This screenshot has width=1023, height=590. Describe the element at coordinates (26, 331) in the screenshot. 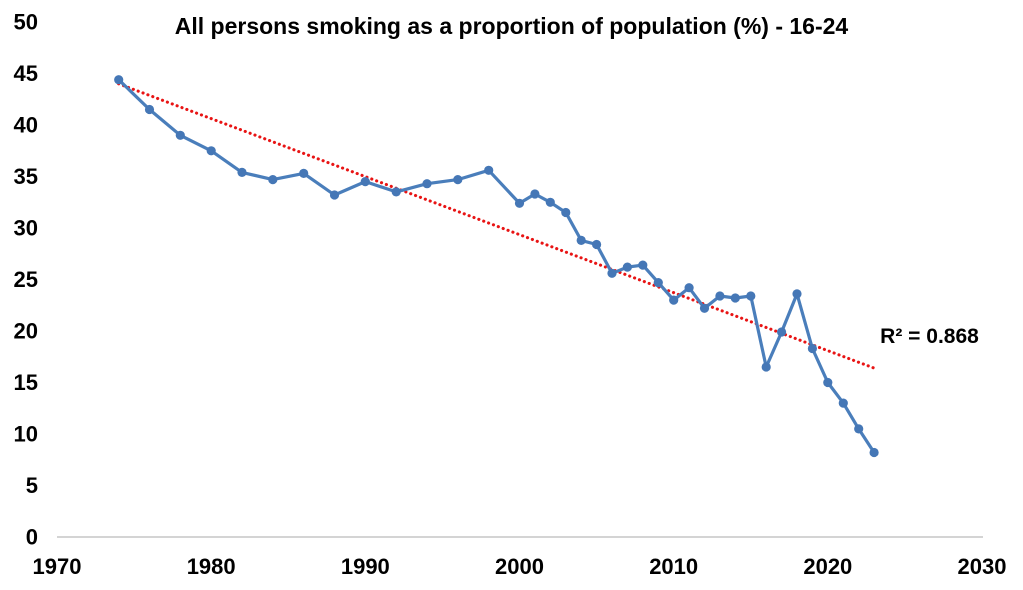

I see `y-tick-label: 20` at that location.